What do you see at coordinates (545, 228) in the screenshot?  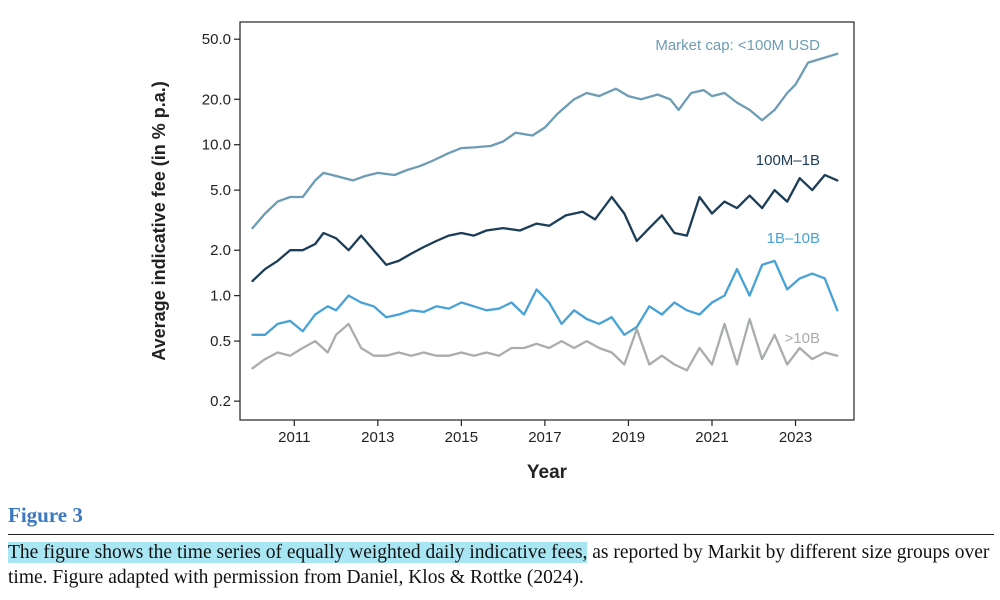 I see `series-line-100m-1b` at bounding box center [545, 228].